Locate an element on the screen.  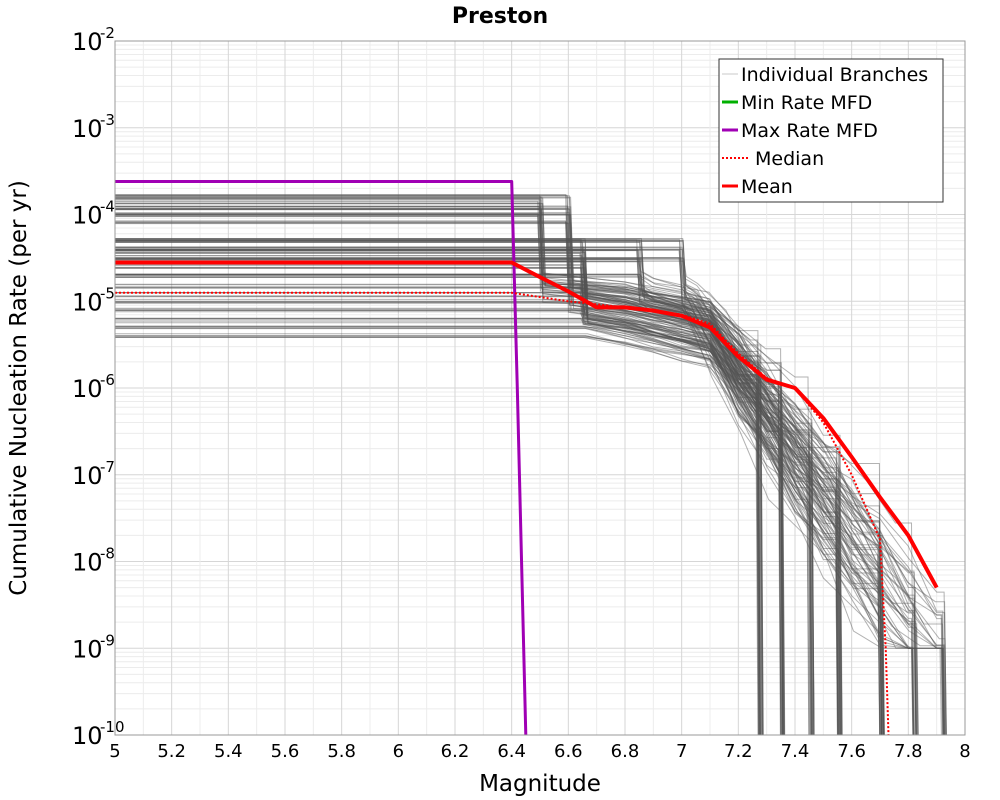
x-tick-label: 6.4 is located at coordinates (511, 751).